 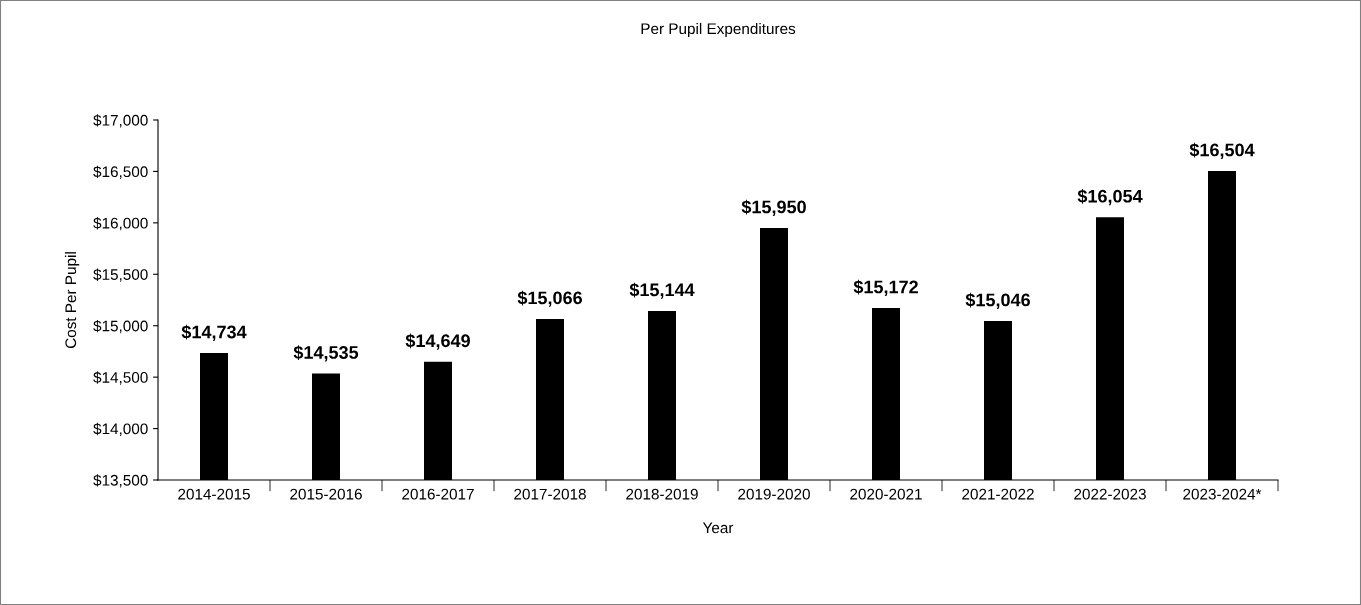 I want to click on x-tick-label: 2020-2021, so click(x=886, y=494).